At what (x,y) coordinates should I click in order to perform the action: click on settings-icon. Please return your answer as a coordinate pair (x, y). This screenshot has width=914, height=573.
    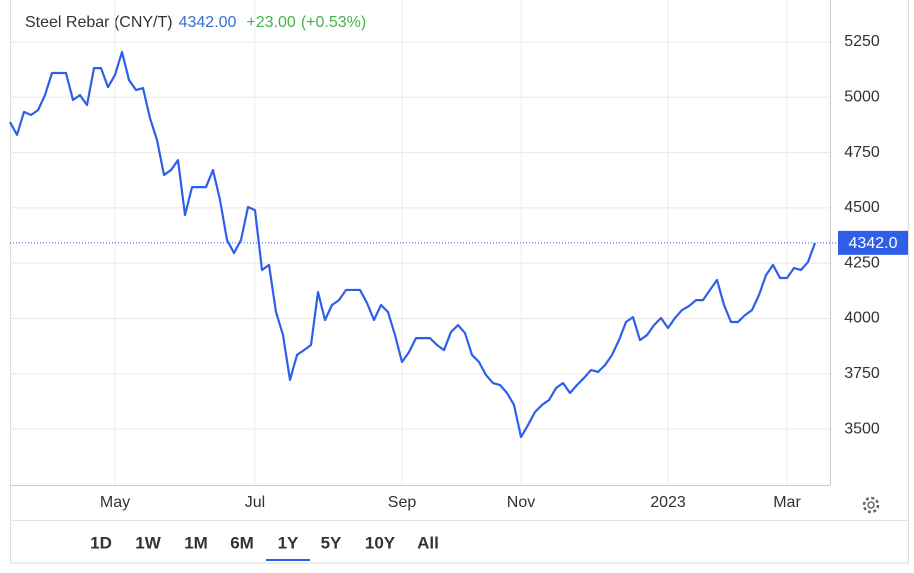
    Looking at the image, I should click on (871, 505).